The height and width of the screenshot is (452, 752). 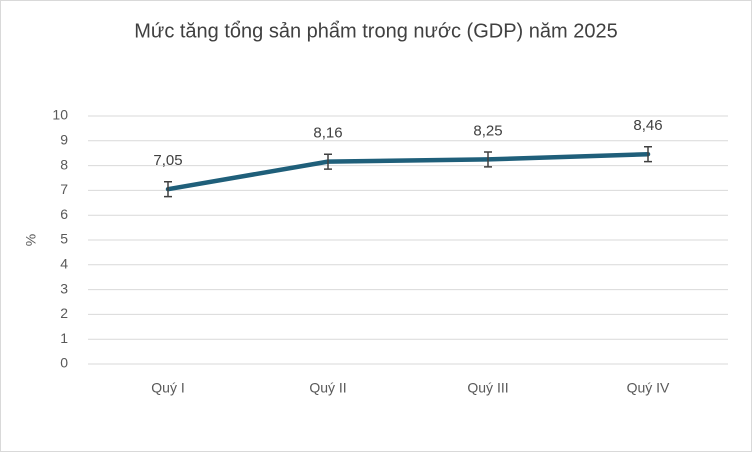 What do you see at coordinates (64, 239) in the screenshot?
I see `y-tick-label: 5` at bounding box center [64, 239].